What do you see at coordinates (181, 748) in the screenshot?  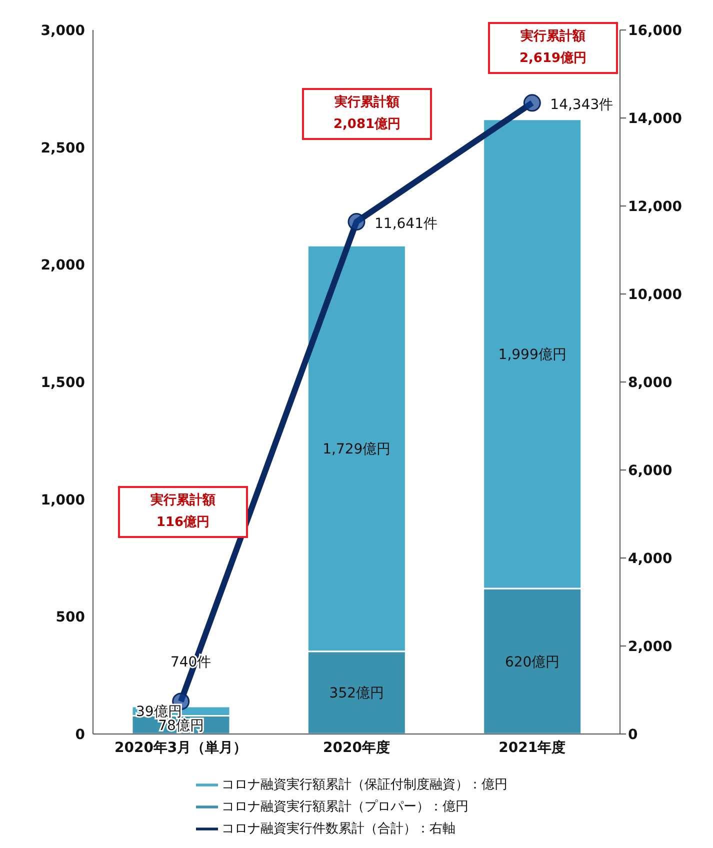 I see `x-tick-label: 2020年3月（単月）` at bounding box center [181, 748].